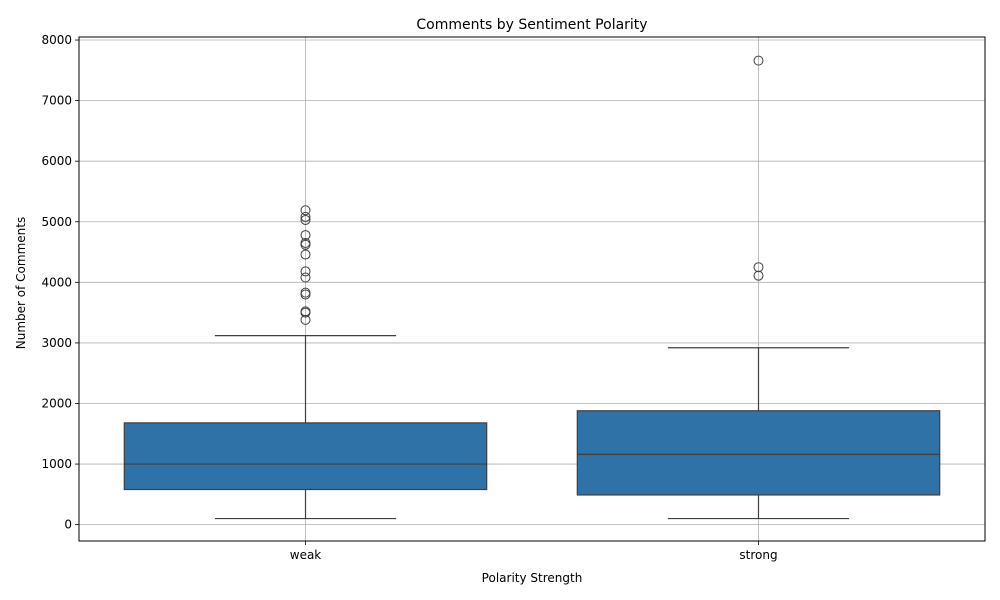  Describe the element at coordinates (56, 161) in the screenshot. I see `y-tick-label: 6000` at that location.